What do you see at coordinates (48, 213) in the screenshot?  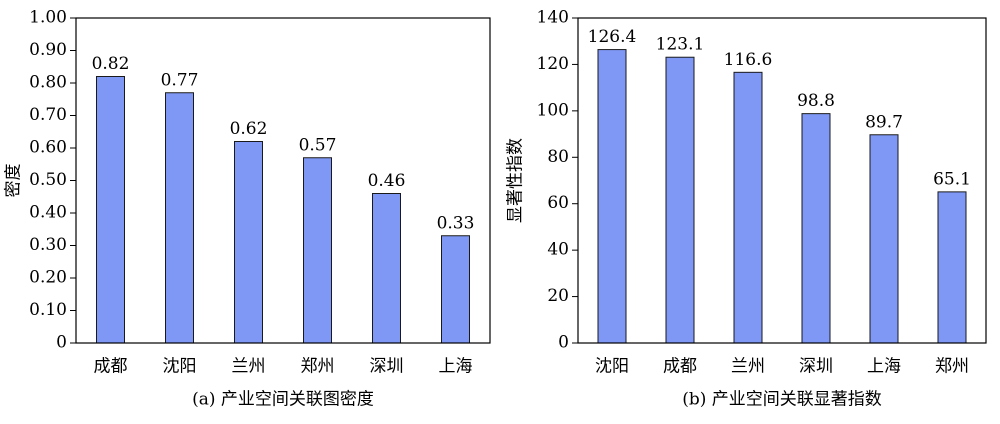 I see `y-tick-label: 0.40` at bounding box center [48, 213].